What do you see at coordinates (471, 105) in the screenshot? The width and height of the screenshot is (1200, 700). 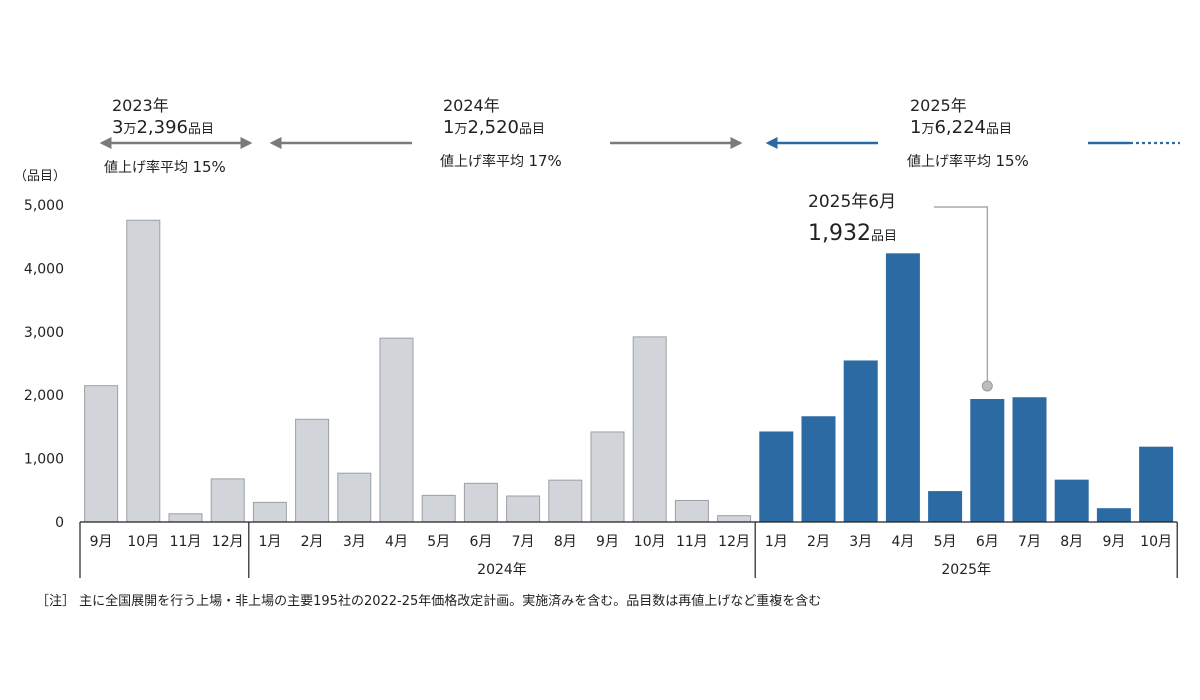 I see `summary-year: 2024年` at bounding box center [471, 105].